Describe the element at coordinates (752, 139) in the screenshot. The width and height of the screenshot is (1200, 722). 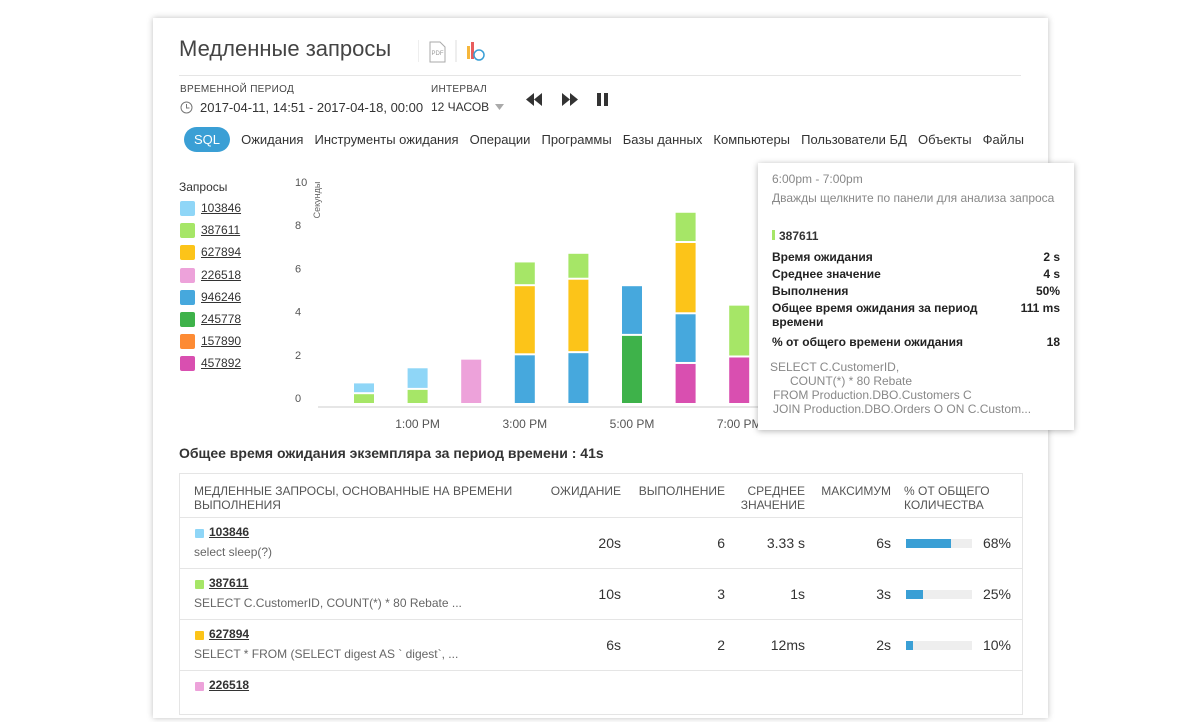
I see `tab: Компьютеры` at that location.